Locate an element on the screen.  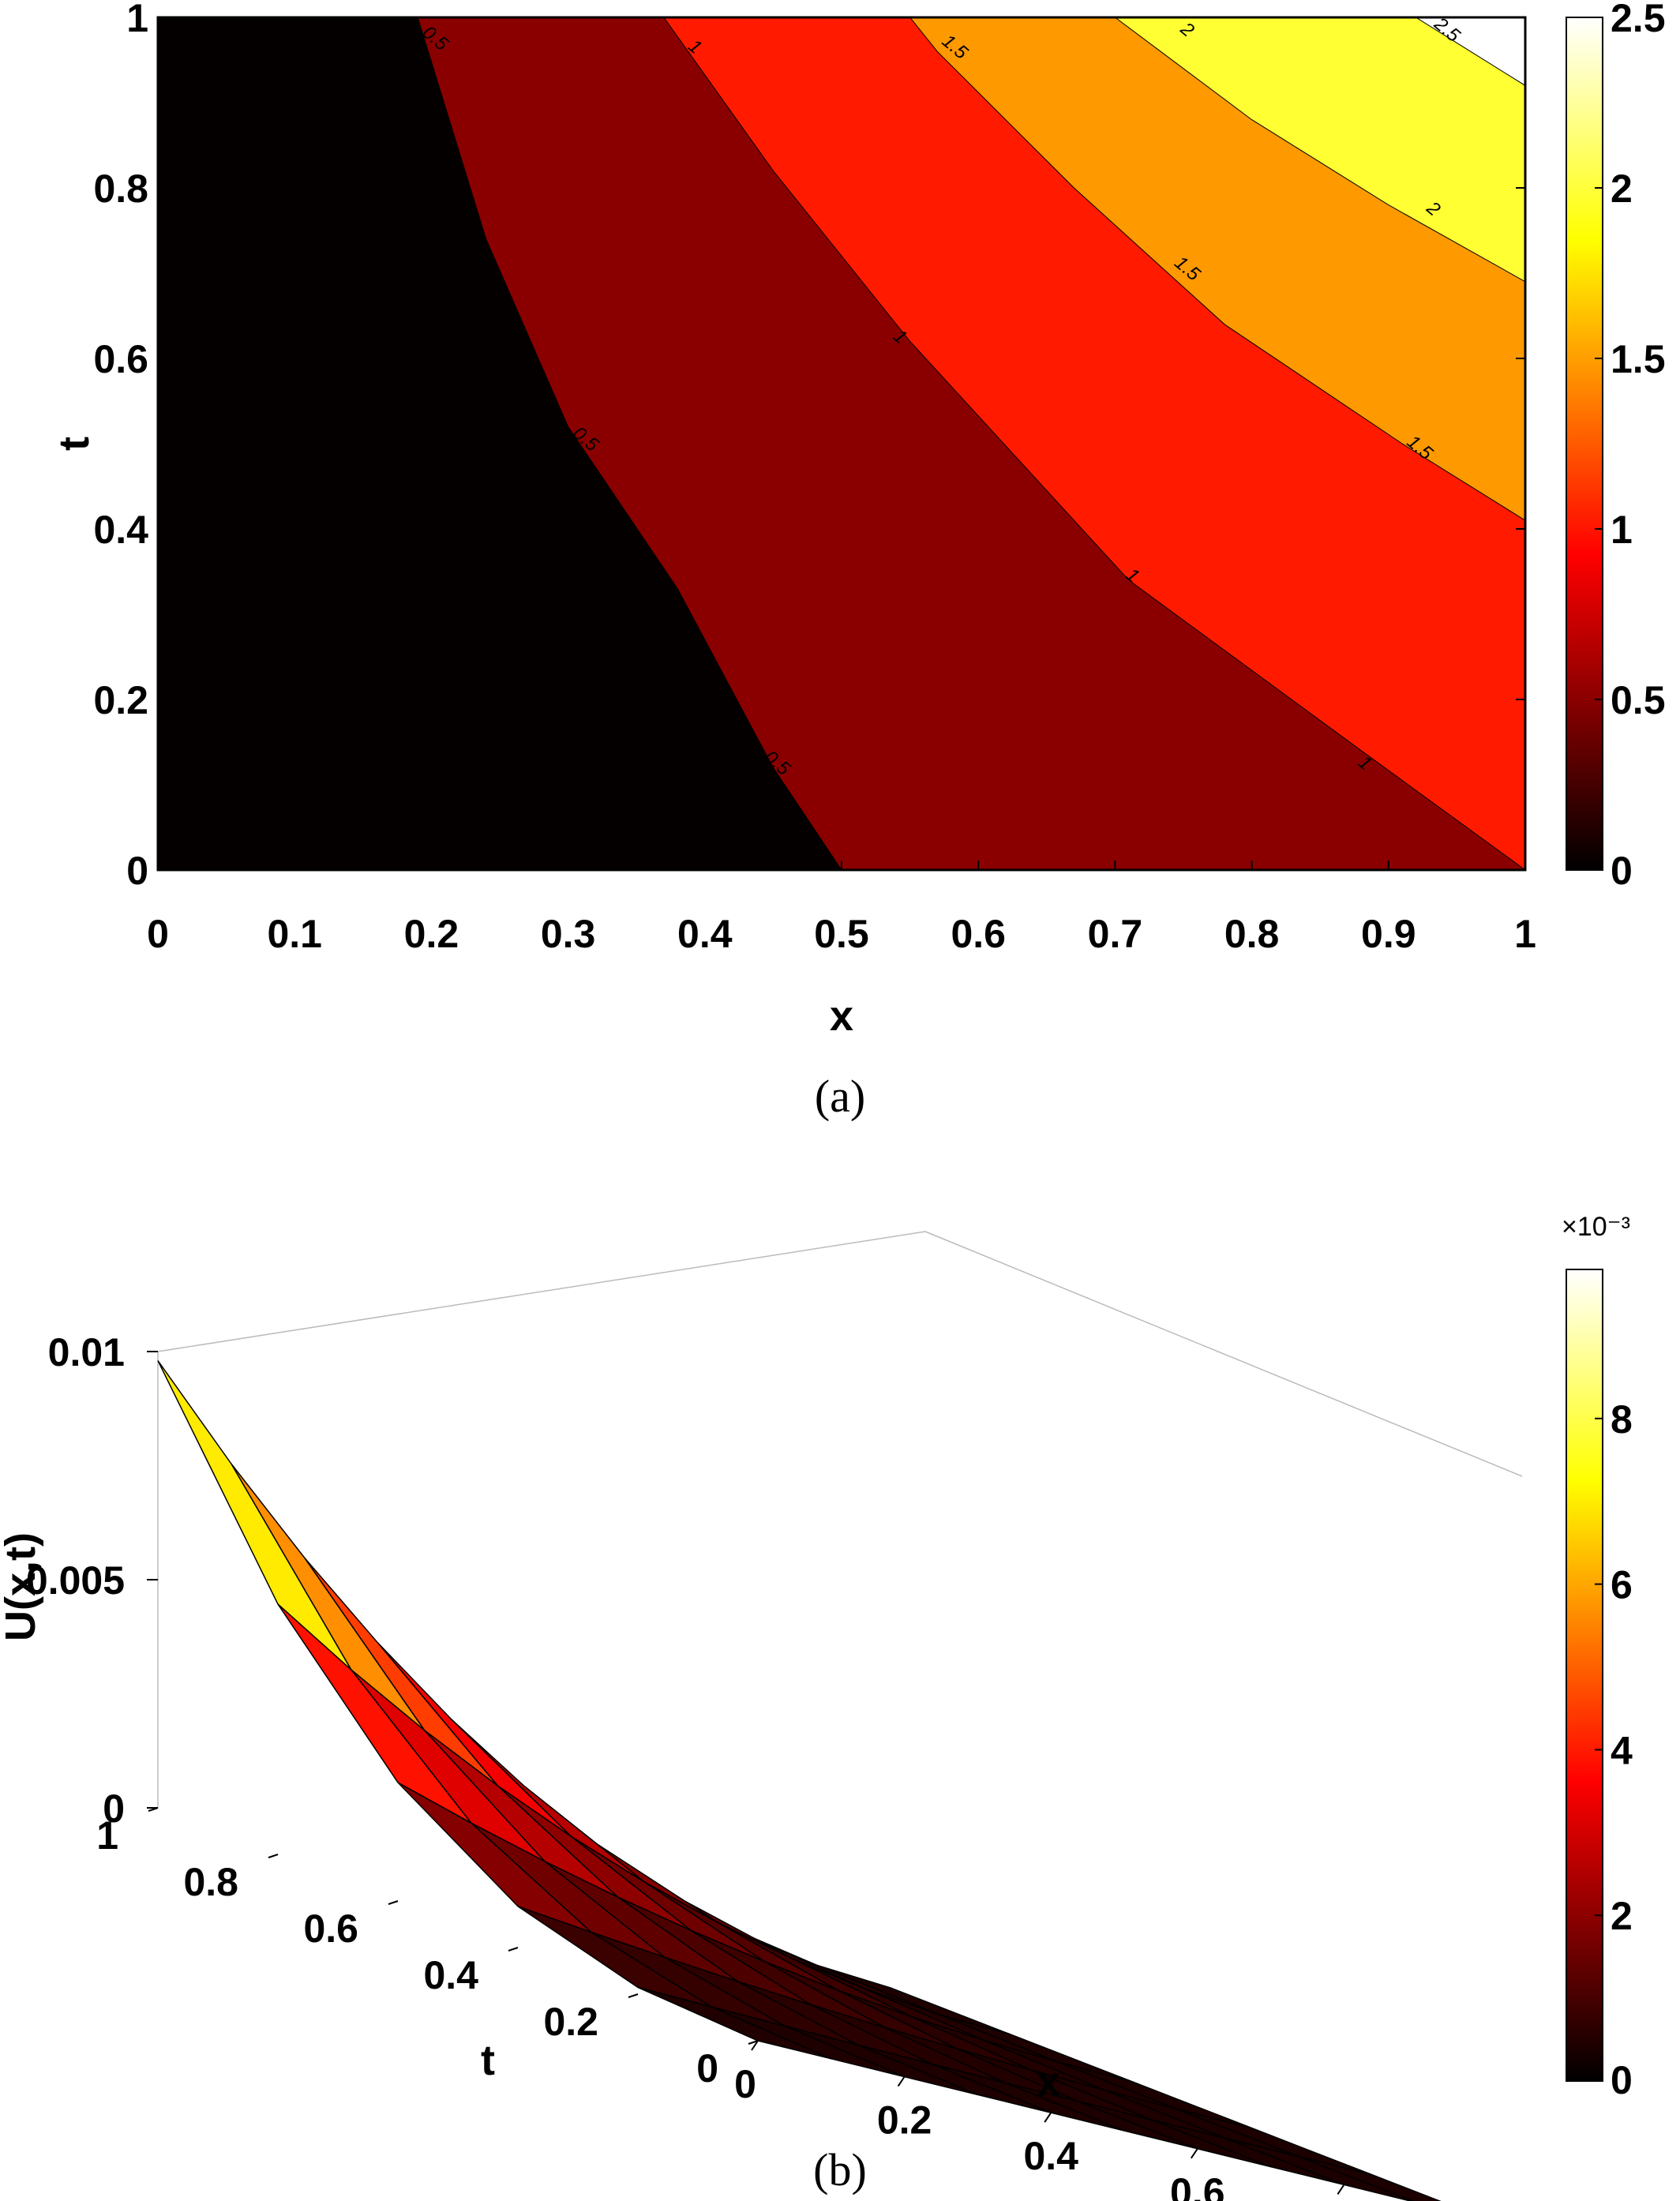
x-axis-ticks-b: 00.20.40.60.81 is located at coordinates (1039, 2120).